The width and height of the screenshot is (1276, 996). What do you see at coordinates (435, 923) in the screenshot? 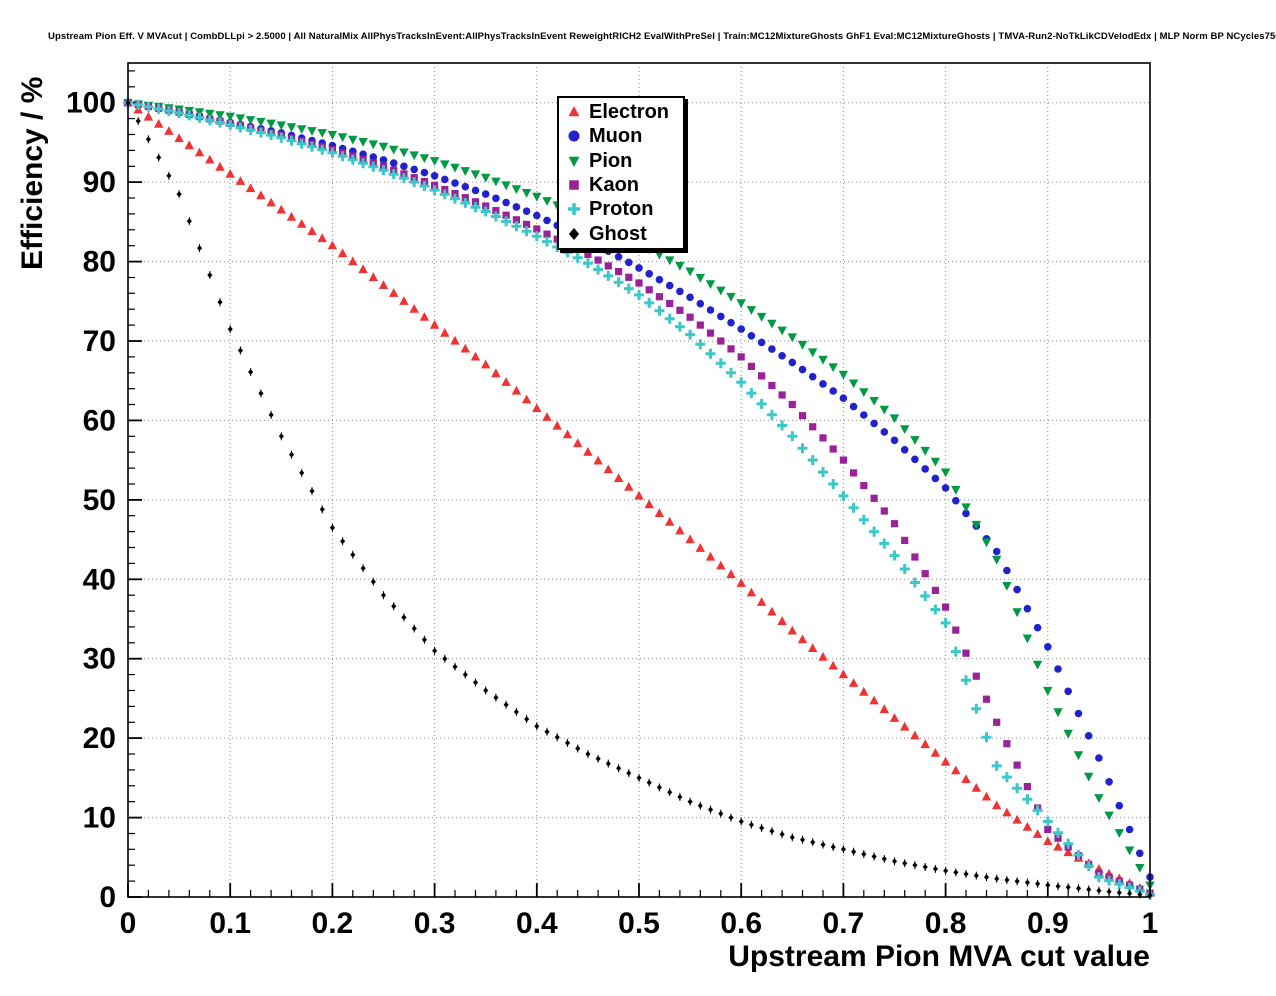
I see `x-tick-label: 0.3` at bounding box center [435, 923].